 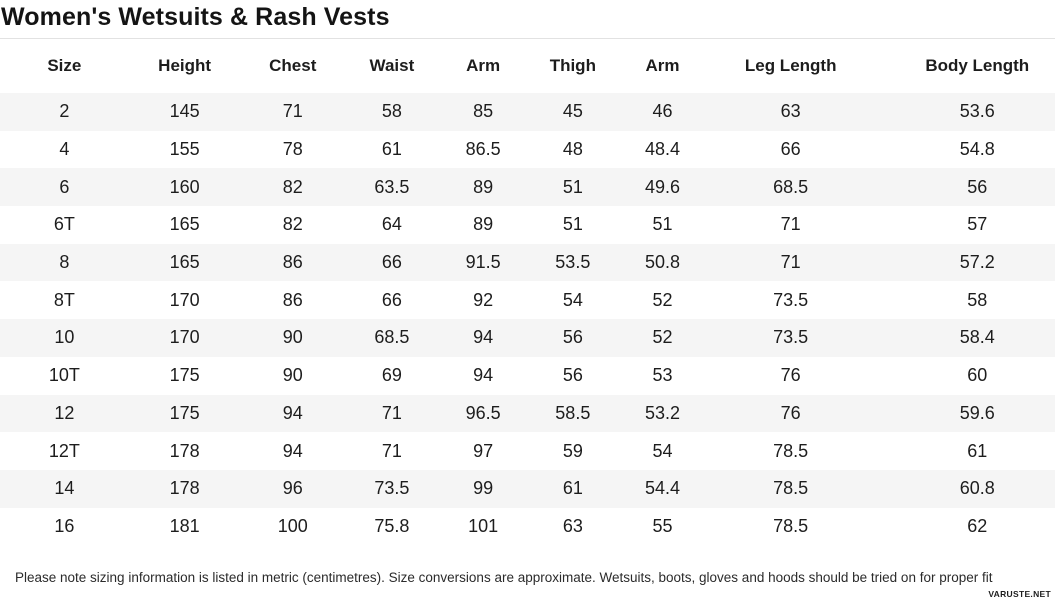 What do you see at coordinates (573, 412) in the screenshot?
I see `table-cell: 58.5` at bounding box center [573, 412].